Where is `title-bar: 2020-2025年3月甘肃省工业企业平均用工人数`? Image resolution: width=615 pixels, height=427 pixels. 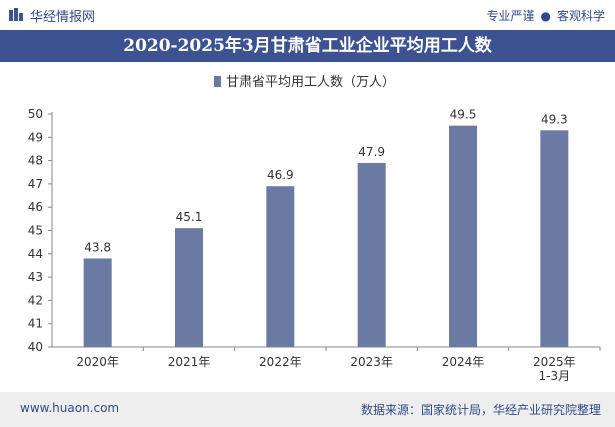
title-bar: 2020-2025年3月甘肃省工业企业平均用工人数 is located at coordinates (307, 46).